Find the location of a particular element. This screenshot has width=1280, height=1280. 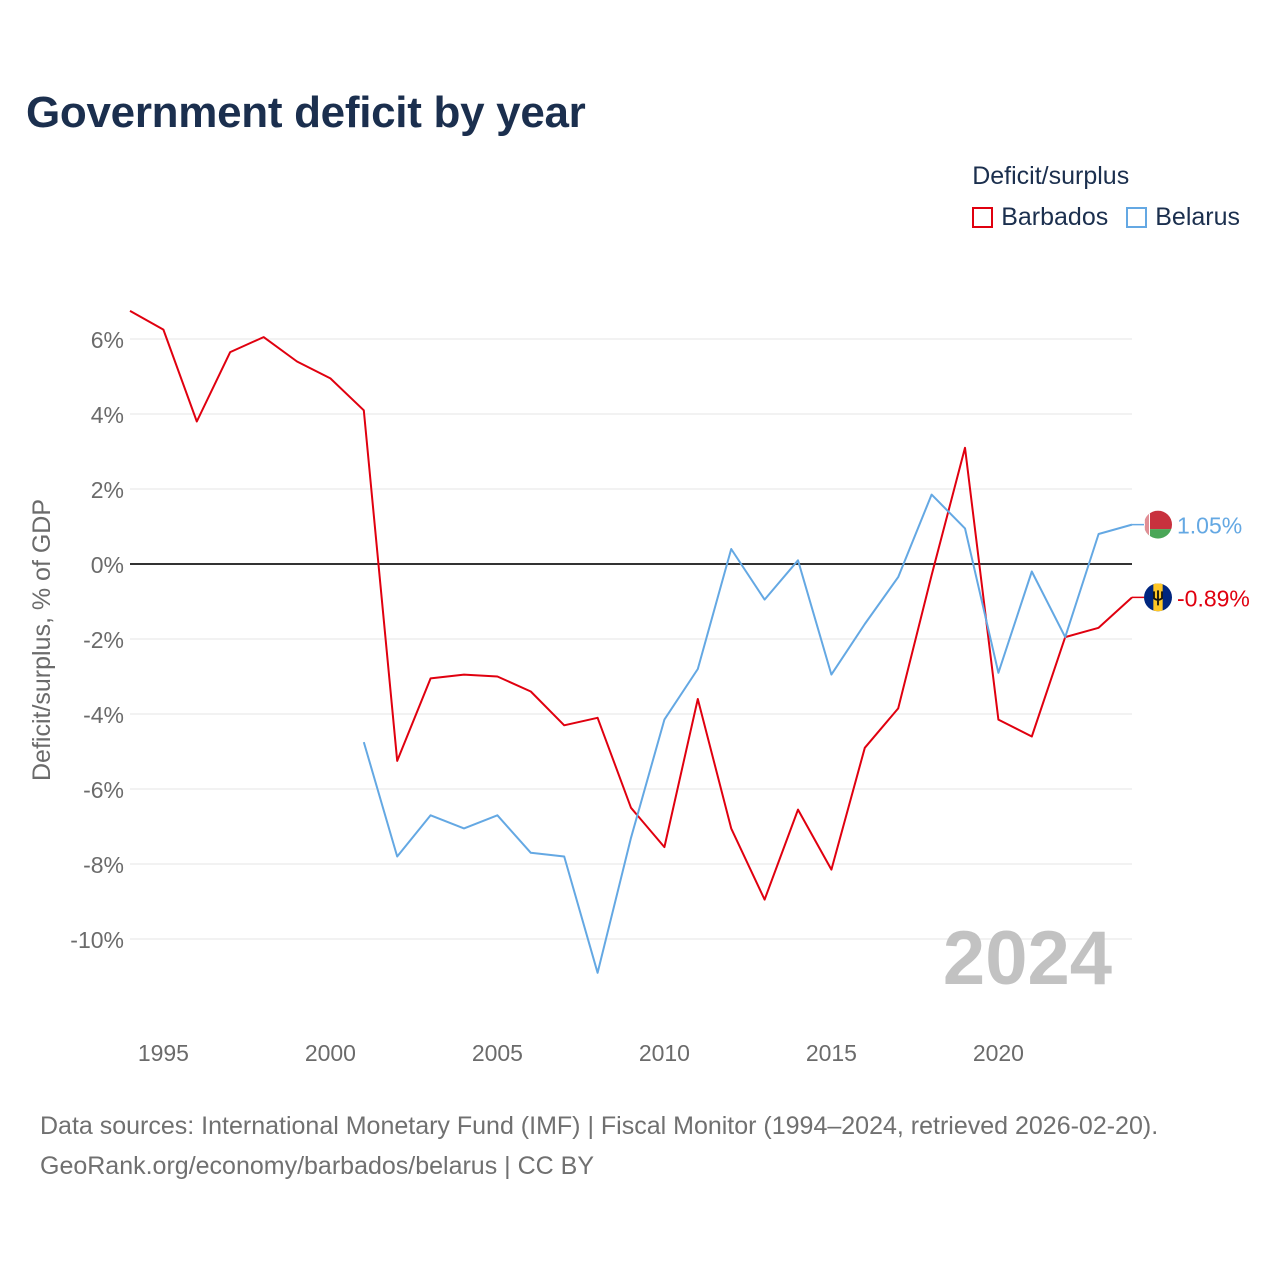

y-tick-label: 2% is located at coordinates (107, 490).